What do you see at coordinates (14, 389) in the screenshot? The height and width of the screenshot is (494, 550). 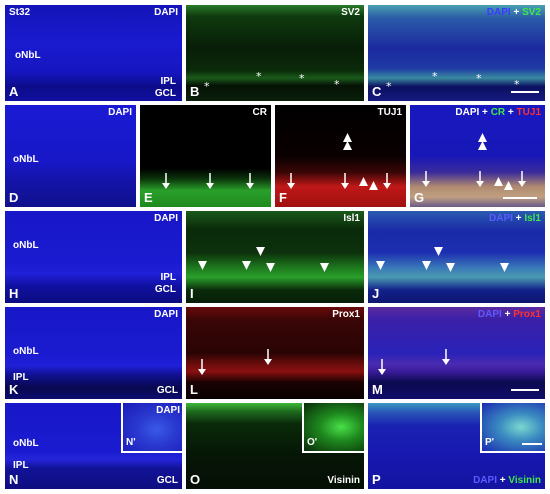 I see `panel-letter: K` at bounding box center [14, 389].